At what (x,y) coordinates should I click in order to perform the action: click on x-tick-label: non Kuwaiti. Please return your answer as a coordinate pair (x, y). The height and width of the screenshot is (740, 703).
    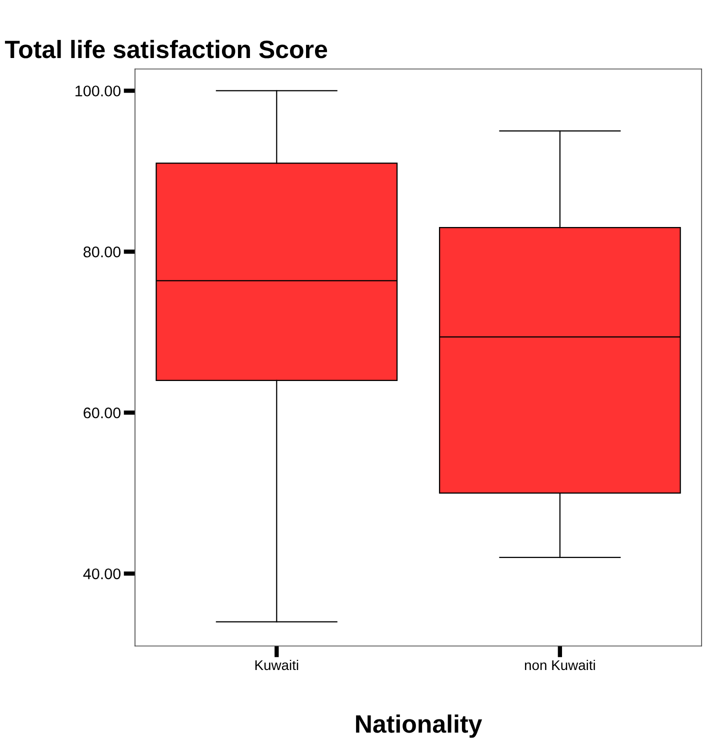
    Looking at the image, I should click on (559, 665).